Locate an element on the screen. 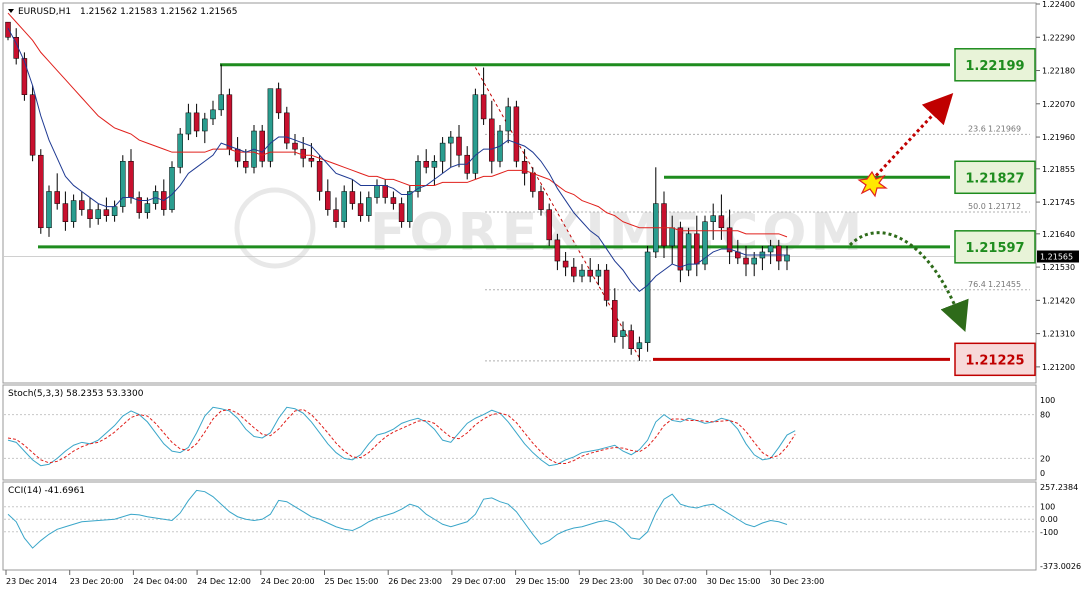 The height and width of the screenshot is (595, 1081). fib-ratio-label: 50.0 is located at coordinates (977, 206).